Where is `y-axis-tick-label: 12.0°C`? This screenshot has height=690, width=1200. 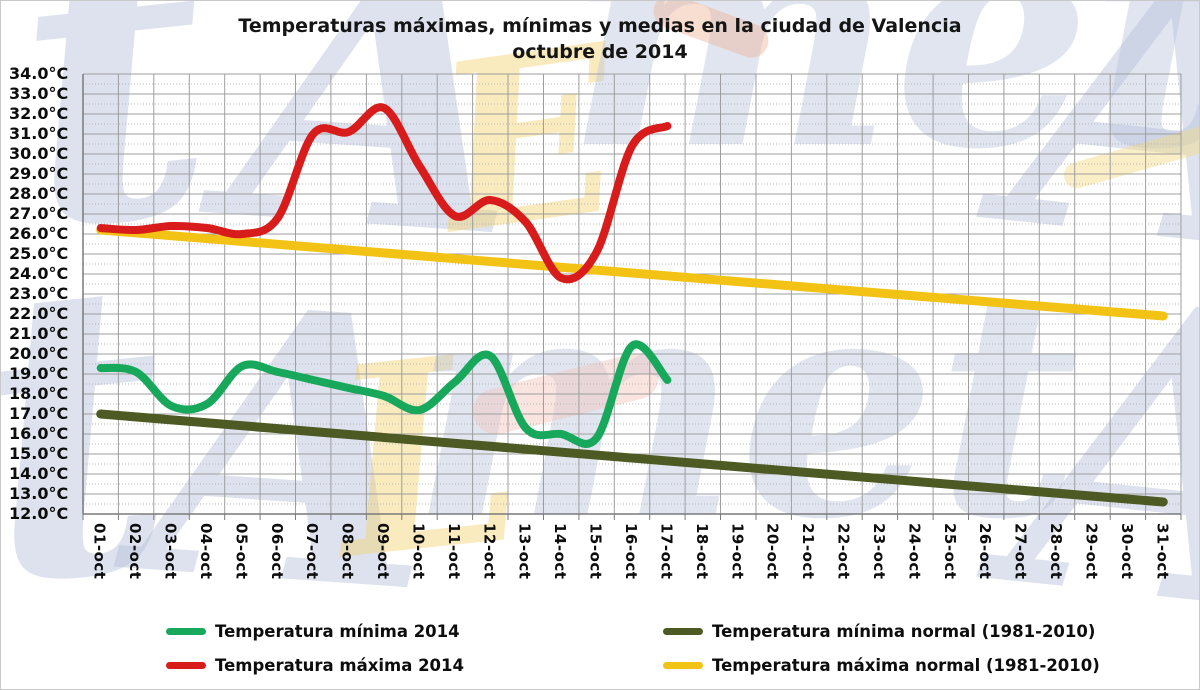
y-axis-tick-label: 12.0°C is located at coordinates (39, 513).